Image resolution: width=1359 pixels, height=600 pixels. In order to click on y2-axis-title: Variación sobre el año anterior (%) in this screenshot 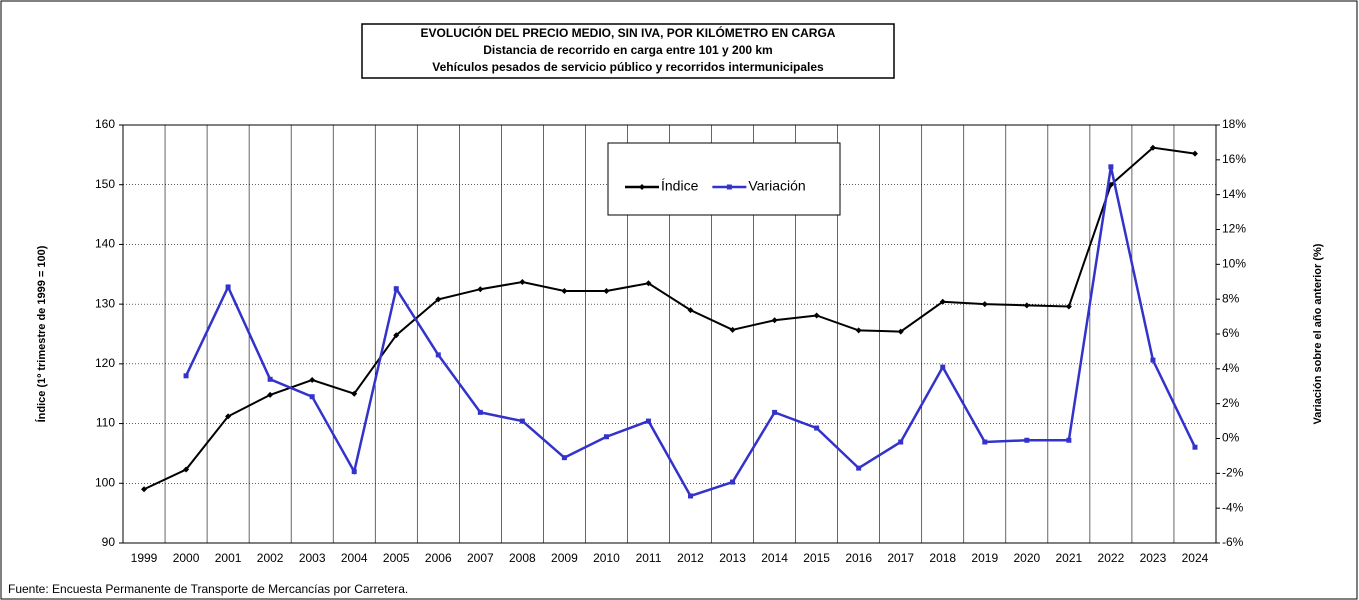, I will do `click(1318, 333)`.